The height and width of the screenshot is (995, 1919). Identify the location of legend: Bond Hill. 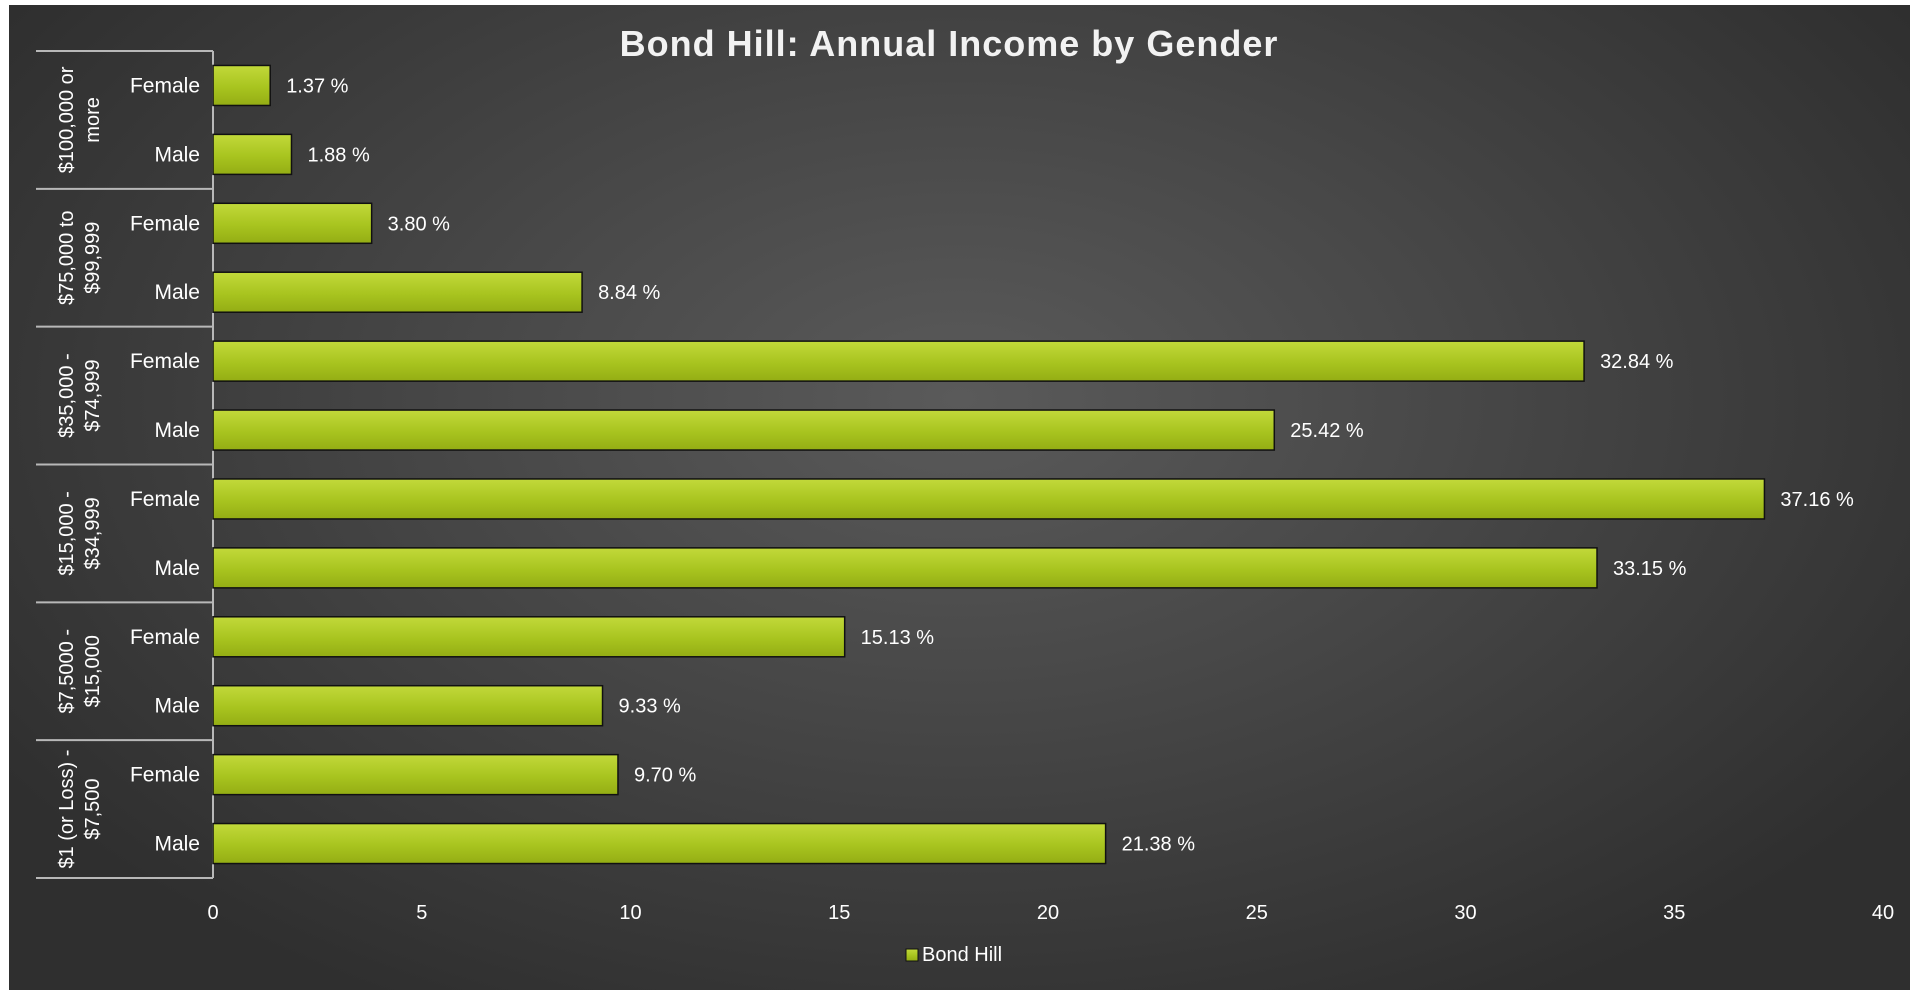
(953, 955).